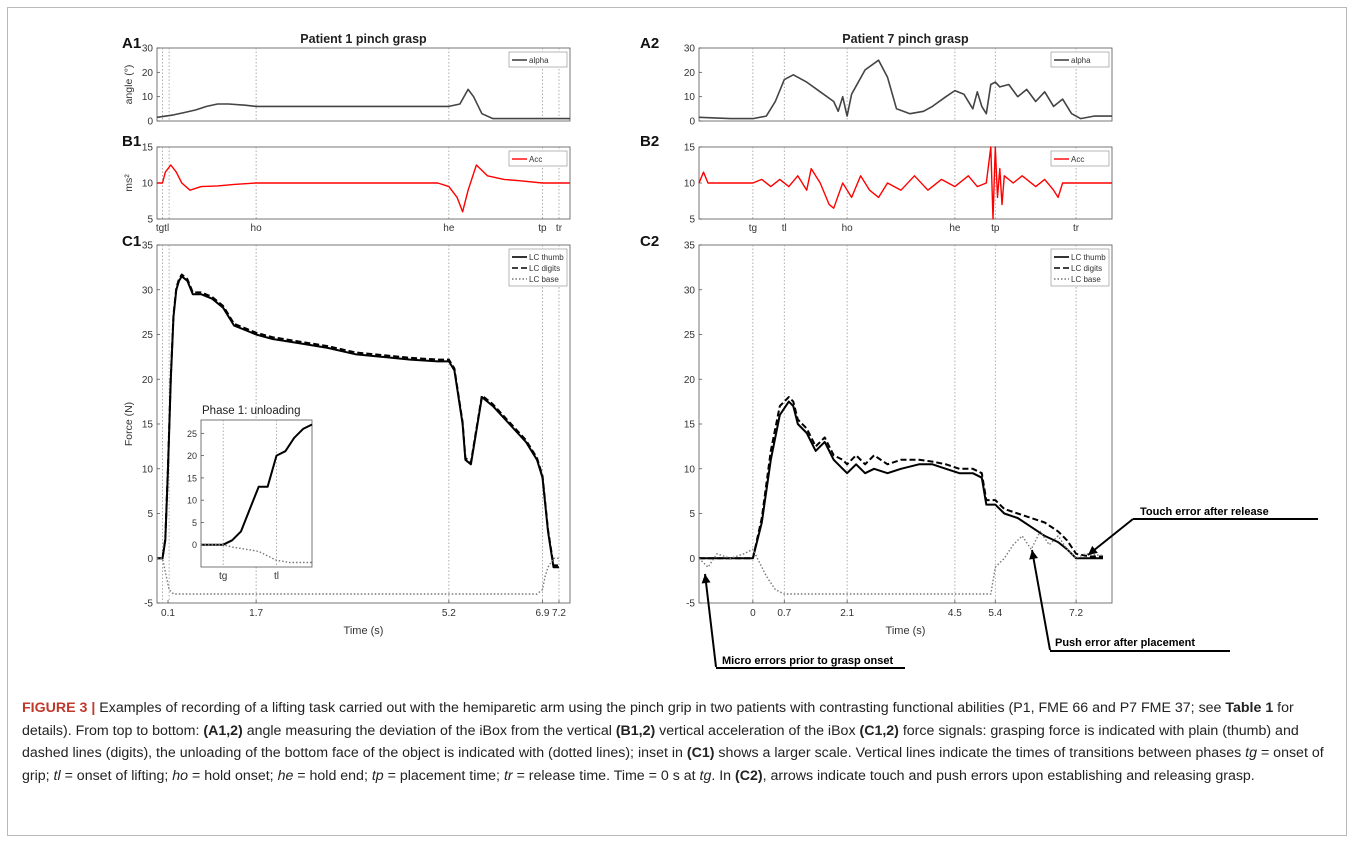 Image resolution: width=1355 pixels, height=843 pixels. I want to click on panel-title: Phase 1: unloading, so click(251, 411).